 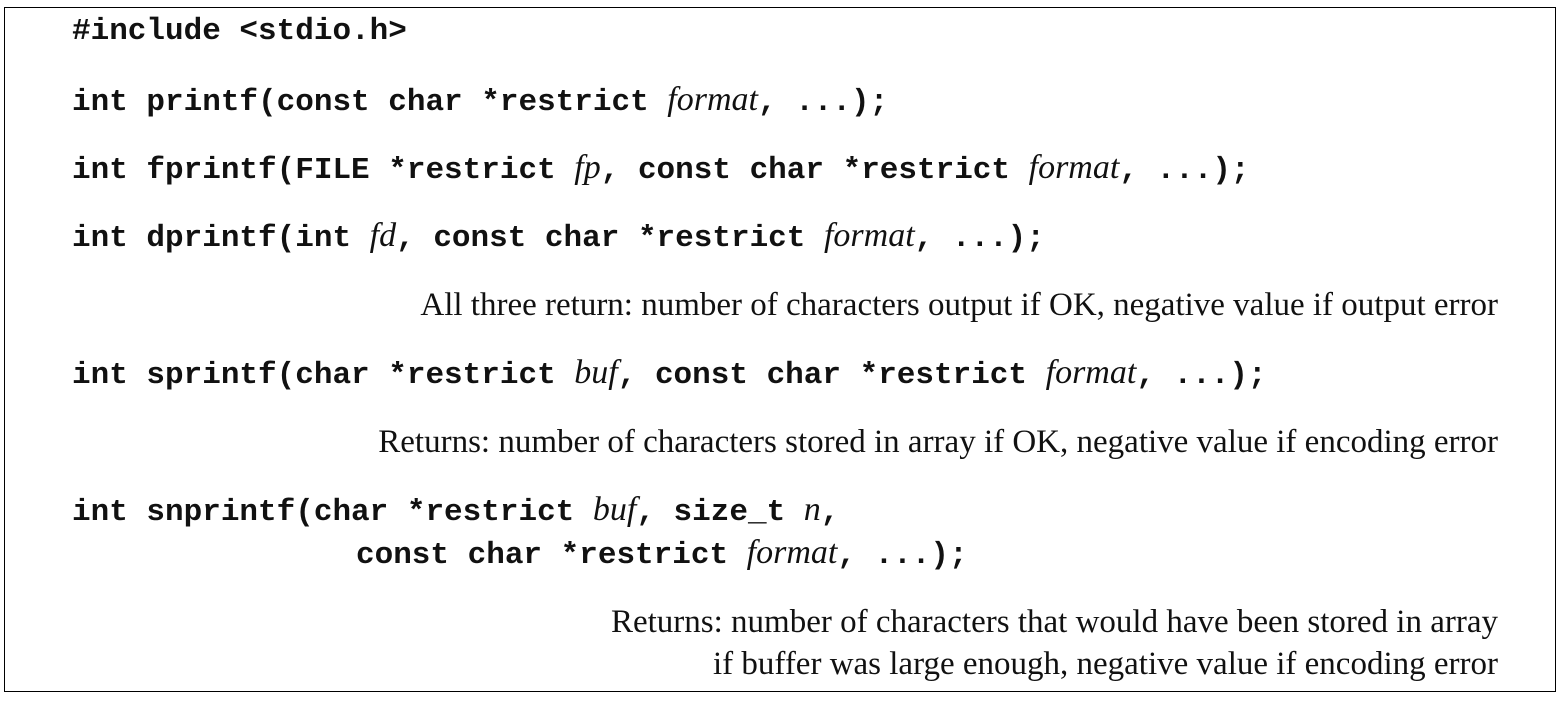 What do you see at coordinates (383, 235) in the screenshot?
I see `dprintf-fd-arg: fd` at bounding box center [383, 235].